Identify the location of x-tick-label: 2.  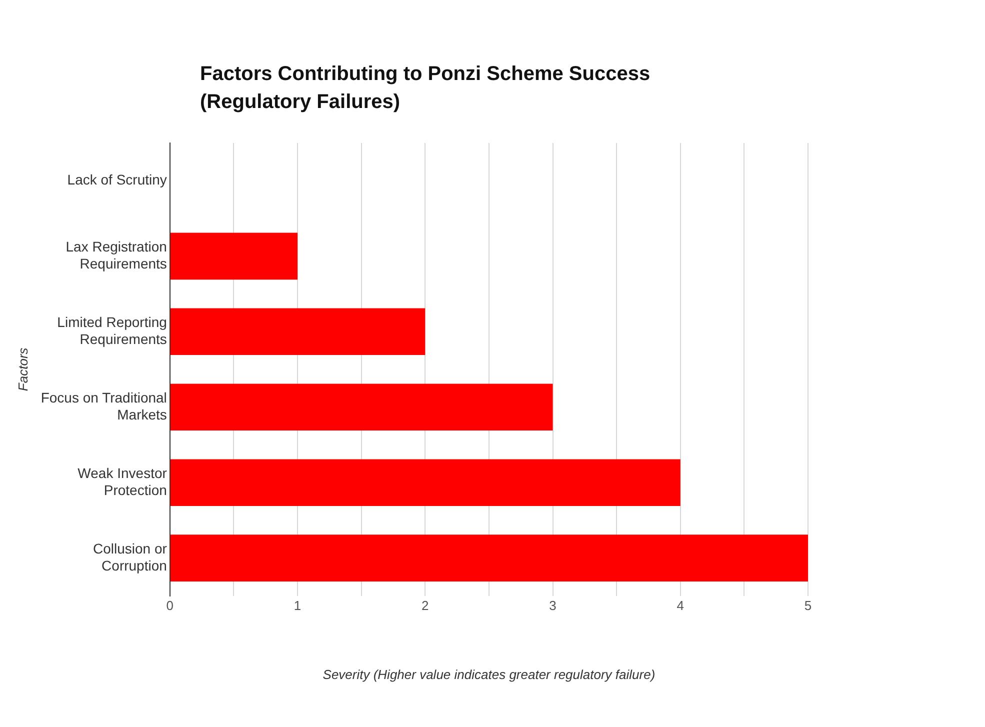
(425, 606).